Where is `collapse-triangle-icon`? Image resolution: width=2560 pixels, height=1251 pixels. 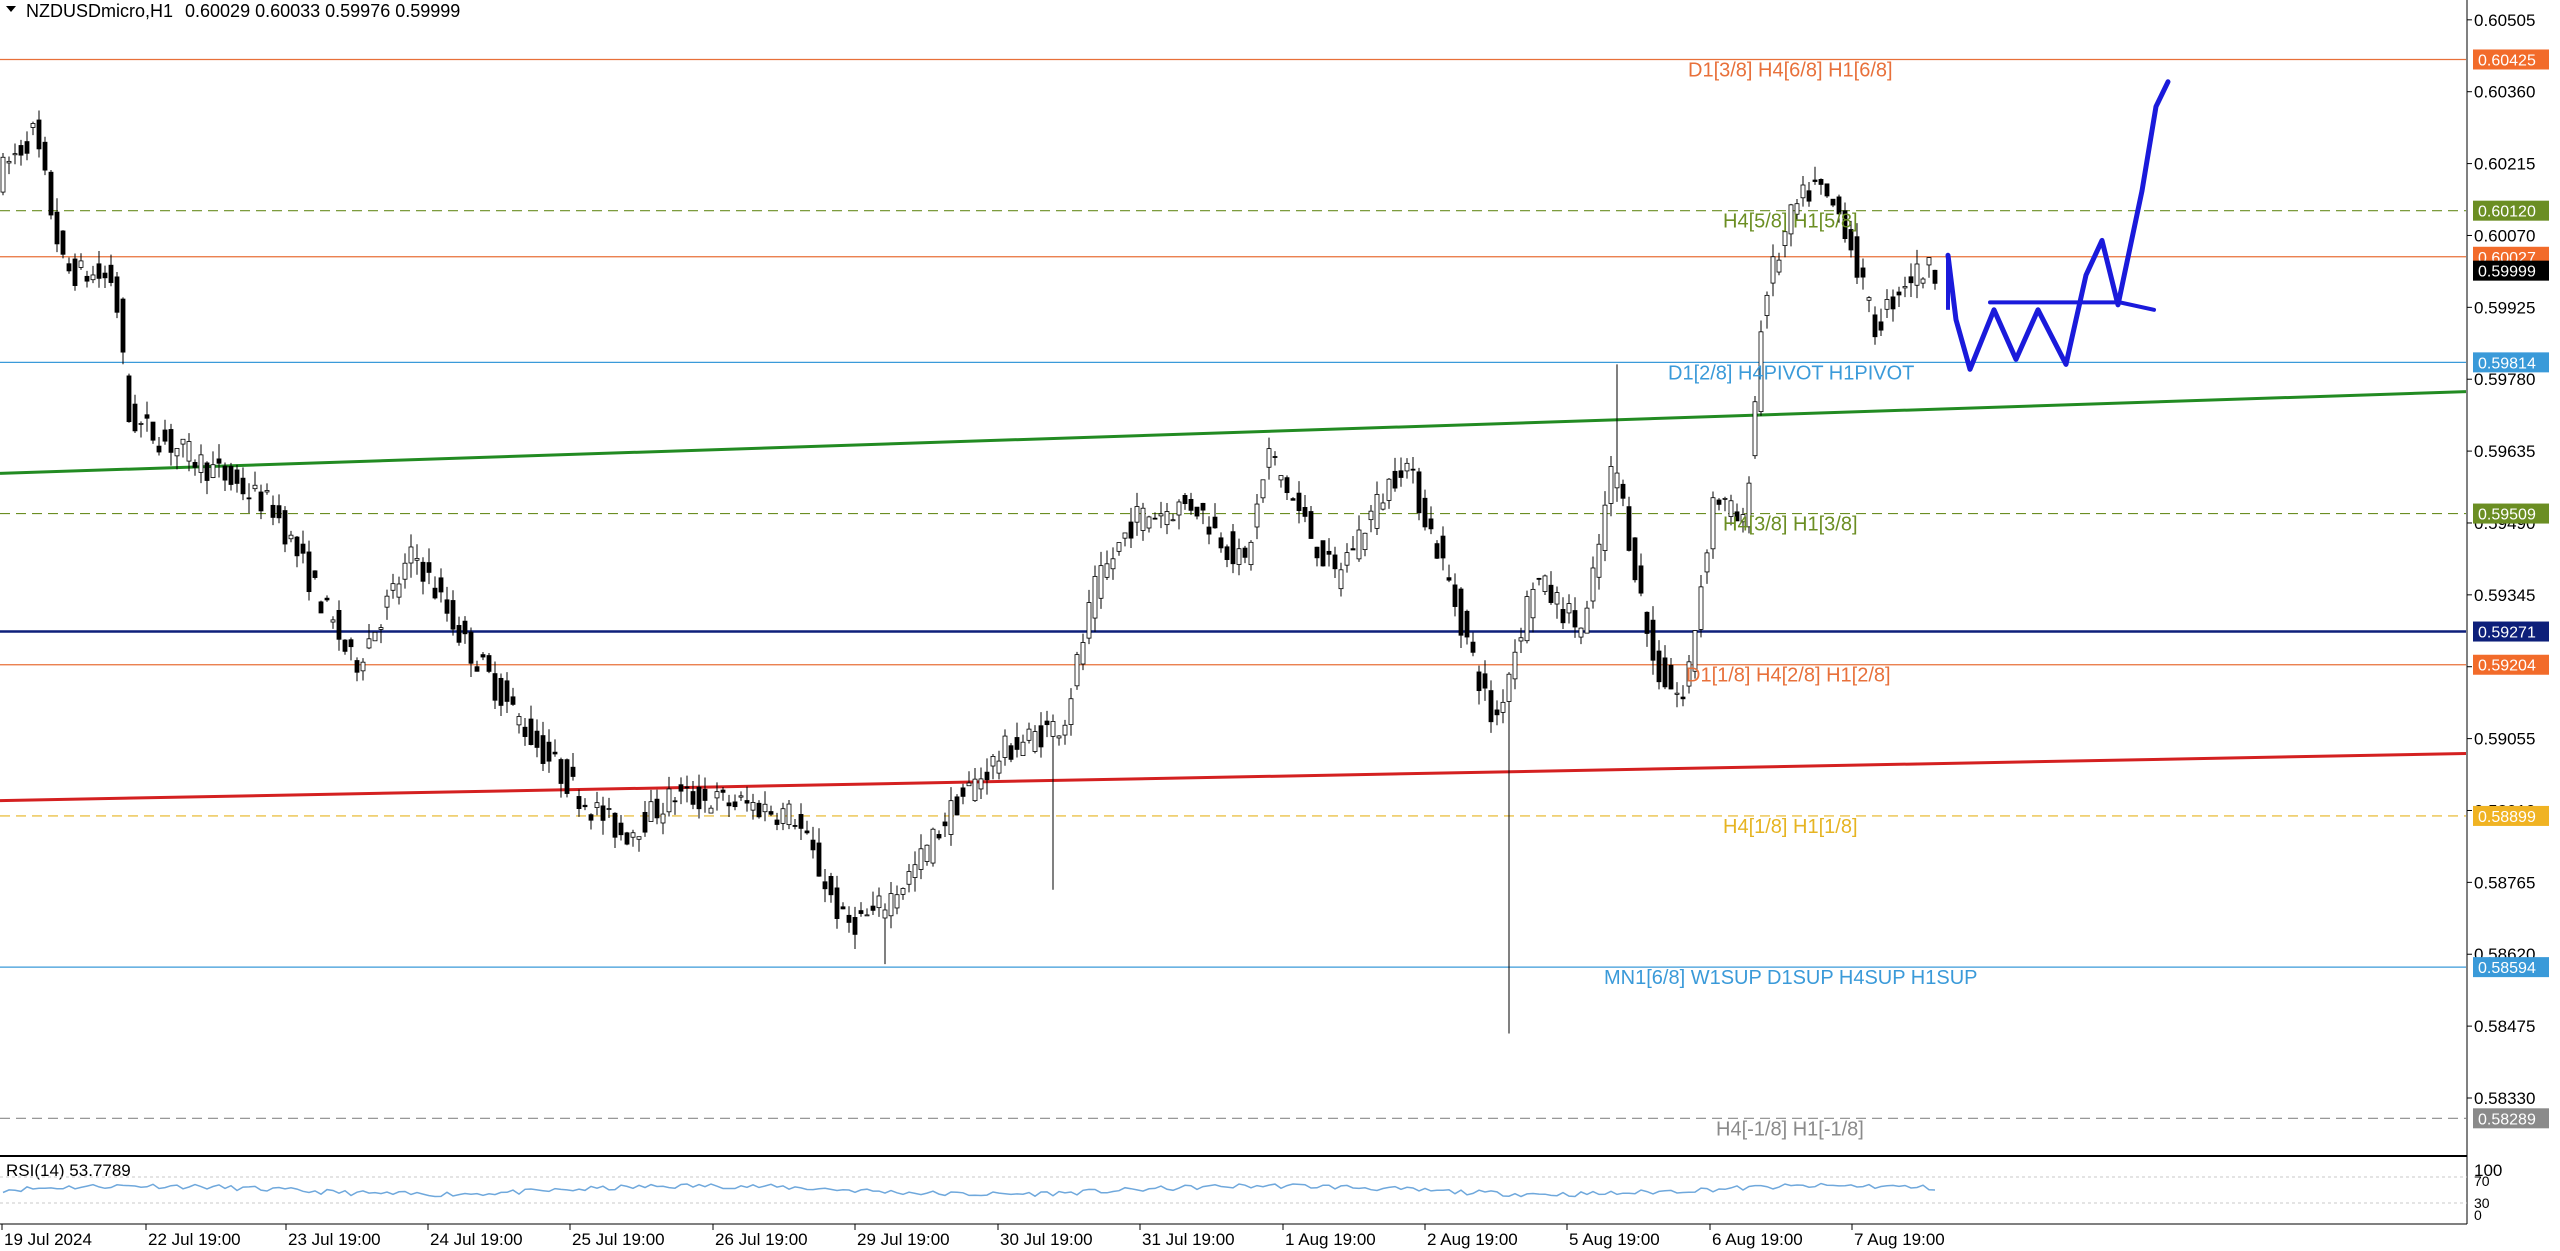
collapse-triangle-icon is located at coordinates (11, 9).